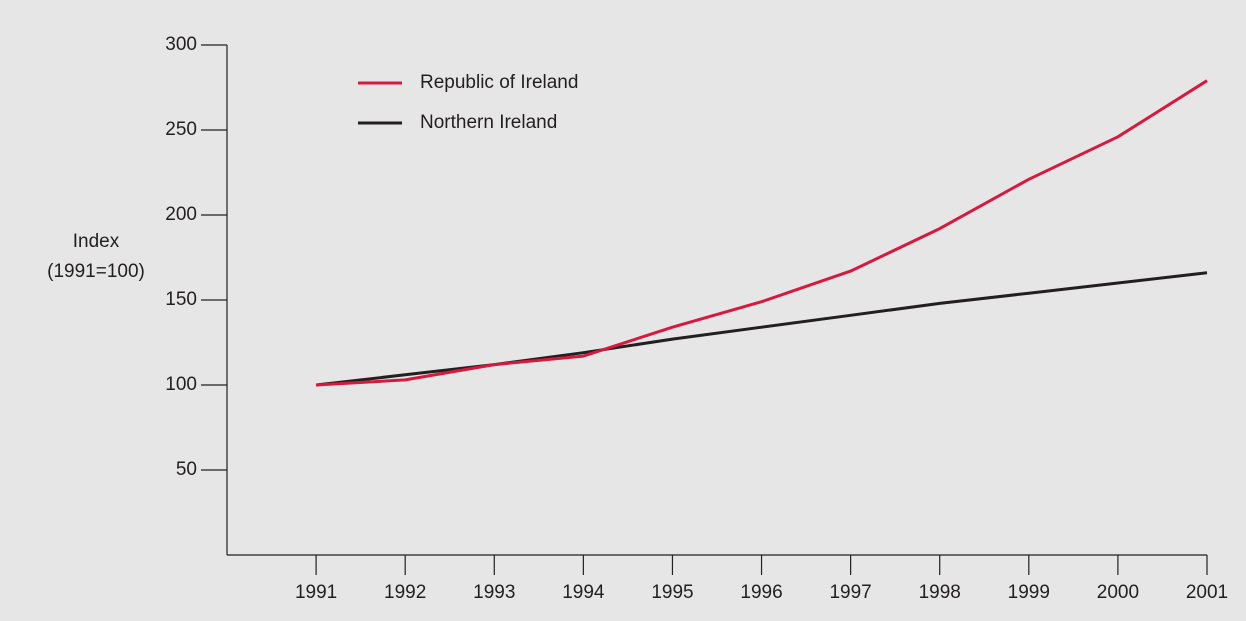 The image size is (1246, 621). I want to click on legend-label: Northern Ireland, so click(488, 122).